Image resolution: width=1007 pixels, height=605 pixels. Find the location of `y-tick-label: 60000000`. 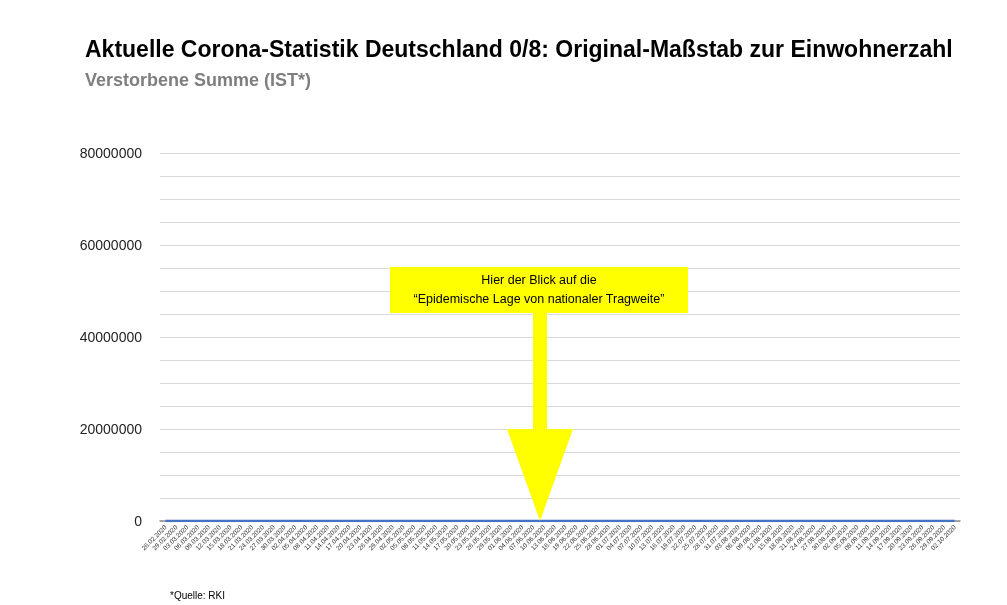

y-tick-label: 60000000 is located at coordinates (111, 245).